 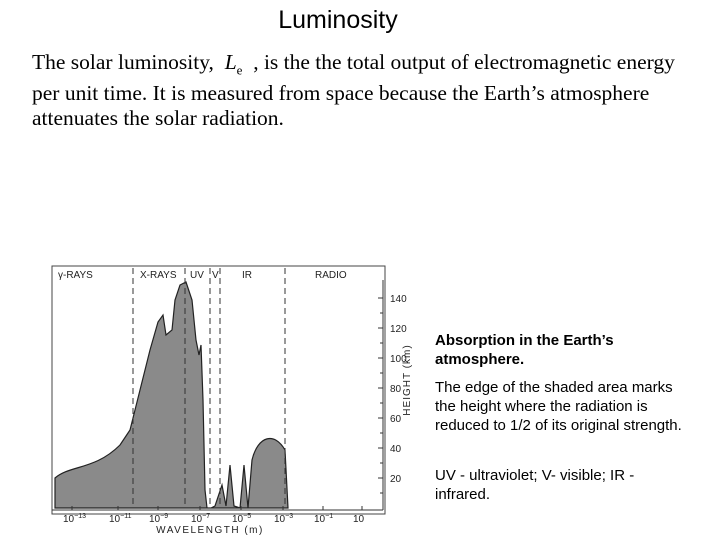 What do you see at coordinates (230, 62) in the screenshot?
I see `symbol: L` at bounding box center [230, 62].